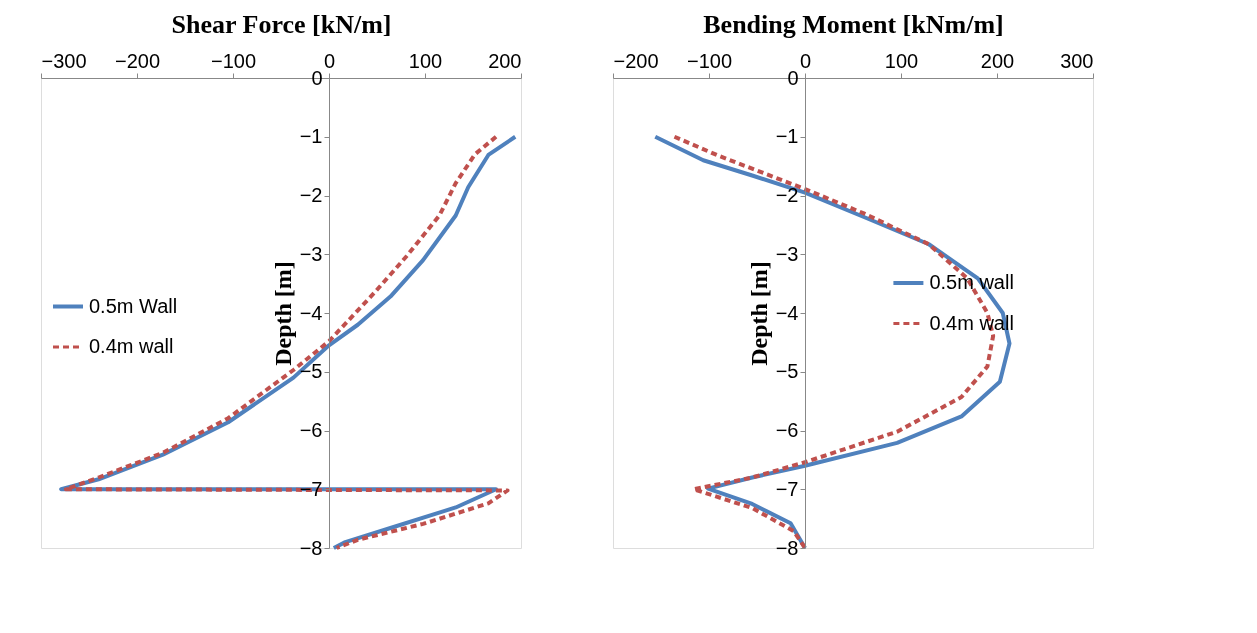 This screenshot has height=633, width=1257. Describe the element at coordinates (787, 488) in the screenshot. I see `y-tick-label: −7` at that location.